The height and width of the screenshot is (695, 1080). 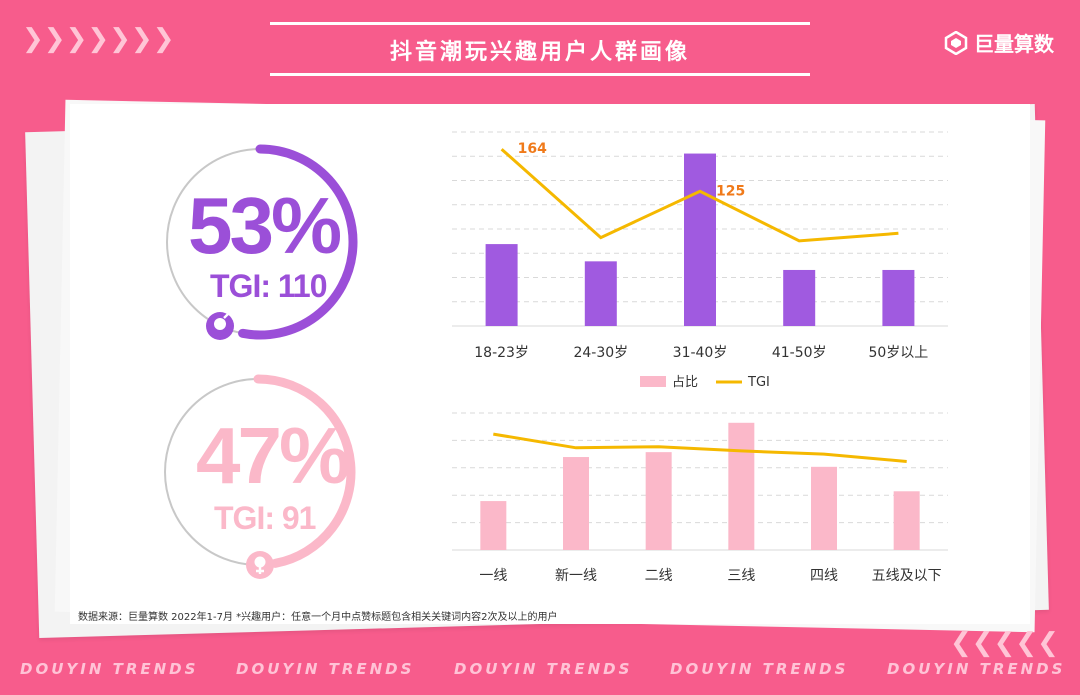 What do you see at coordinates (268, 286) in the screenshot?
I see `male-tgi: TGI: 110` at bounding box center [268, 286].